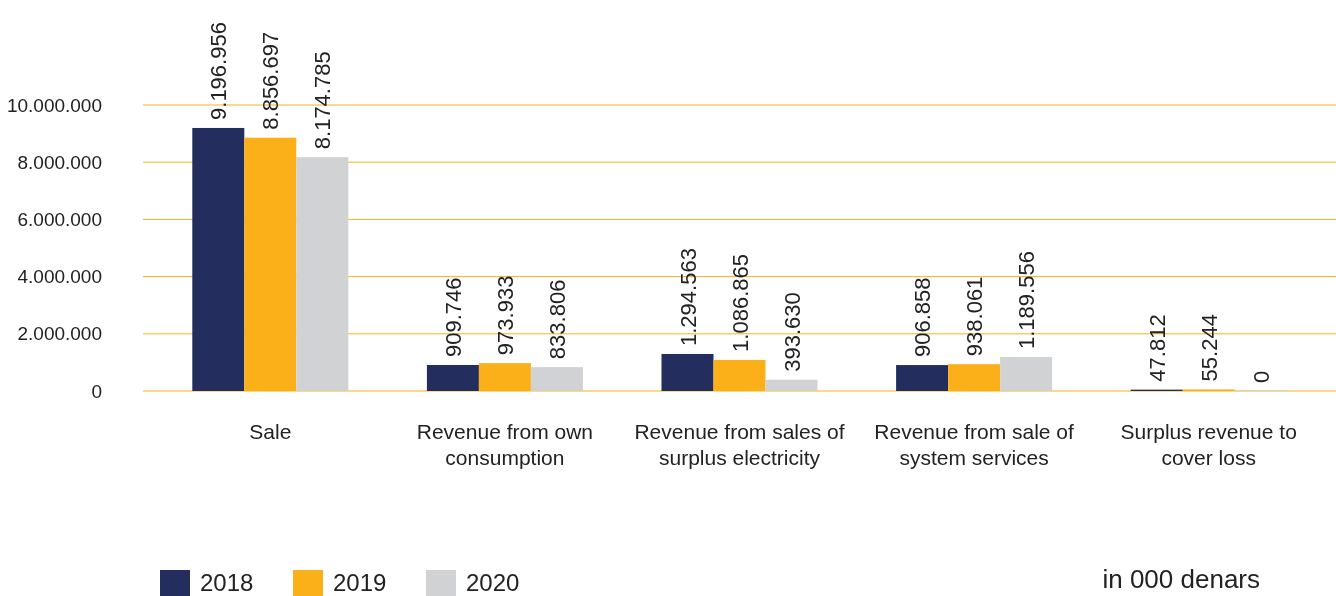 The image size is (1336, 596). I want to click on data-label: 47.812, so click(1157, 348).